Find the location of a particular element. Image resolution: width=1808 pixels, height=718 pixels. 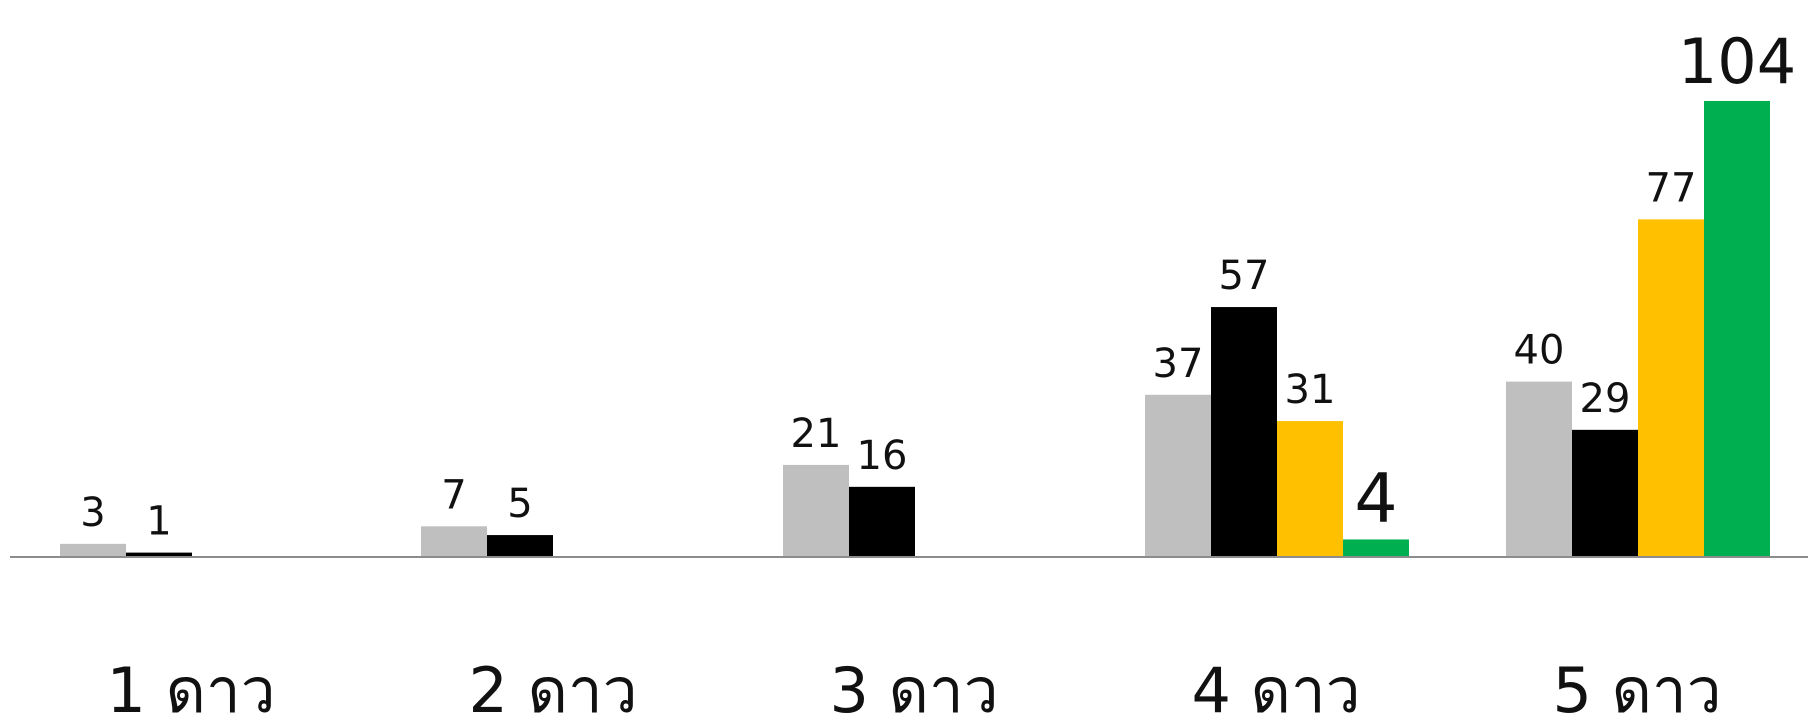

data-label-s1-1: 3 is located at coordinates (92, 513).